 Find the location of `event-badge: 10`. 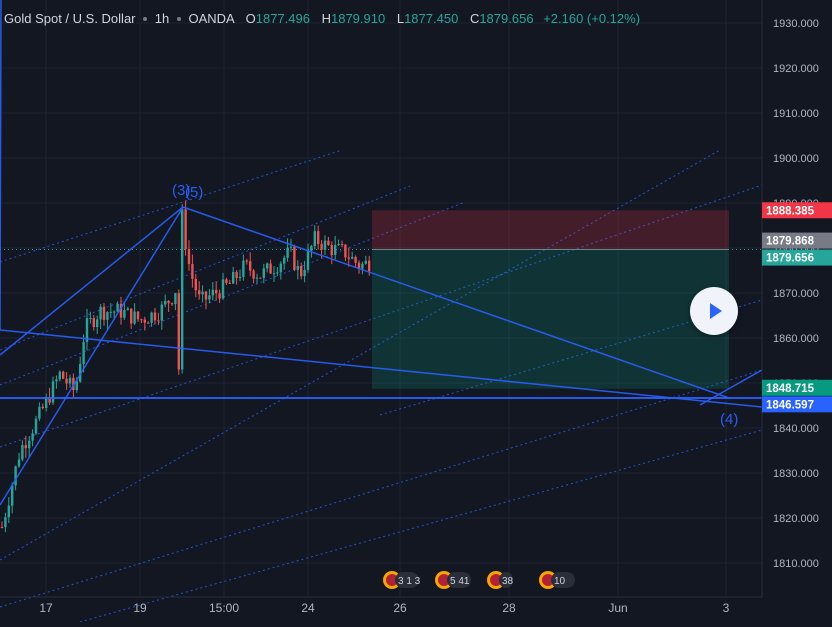

event-badge: 10 is located at coordinates (557, 580).